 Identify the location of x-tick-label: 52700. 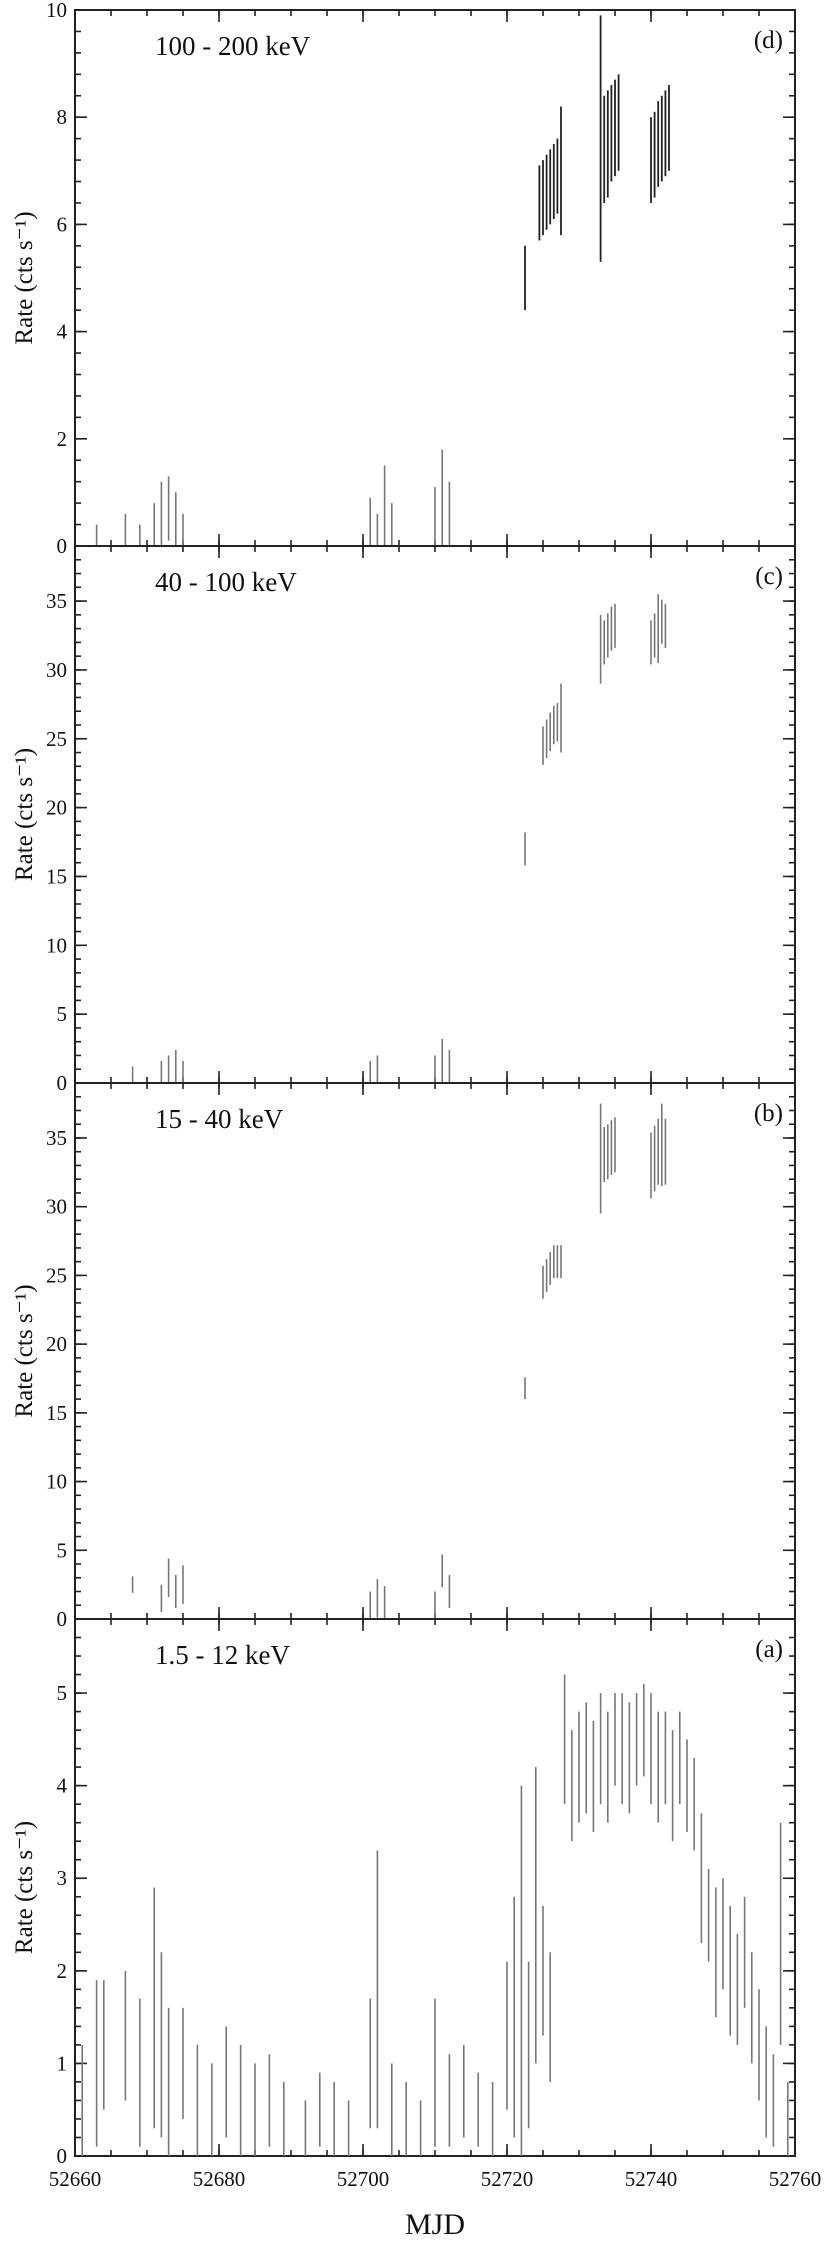
(363, 2179).